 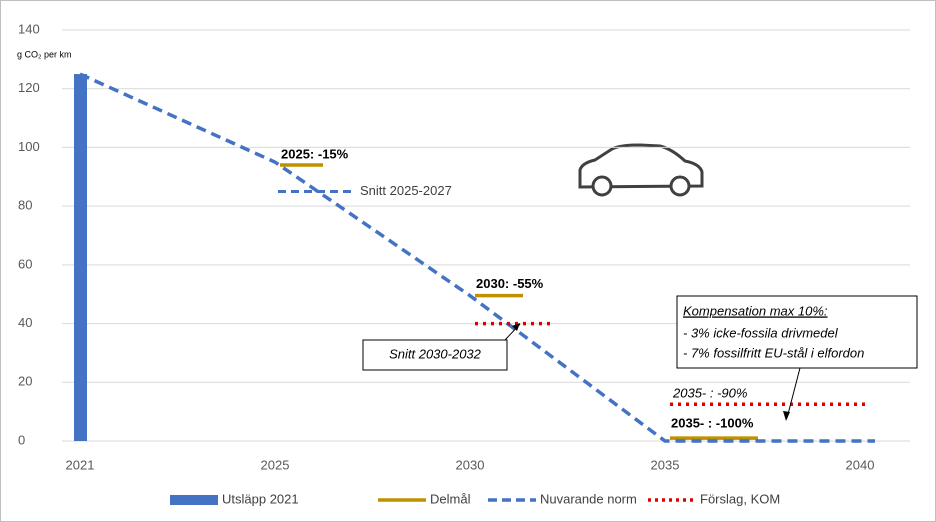 What do you see at coordinates (510, 283) in the screenshot?
I see `annotation: 2030: -55%` at bounding box center [510, 283].